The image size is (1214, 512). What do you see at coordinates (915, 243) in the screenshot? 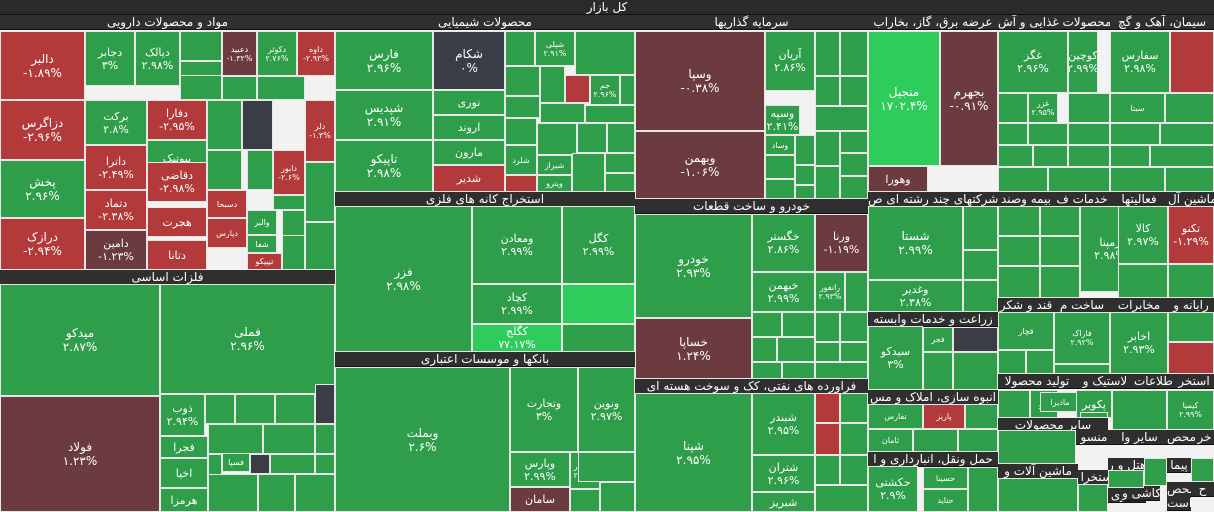
I see `stock-tile: شستا ۲.۹۹%` at bounding box center [915, 243].